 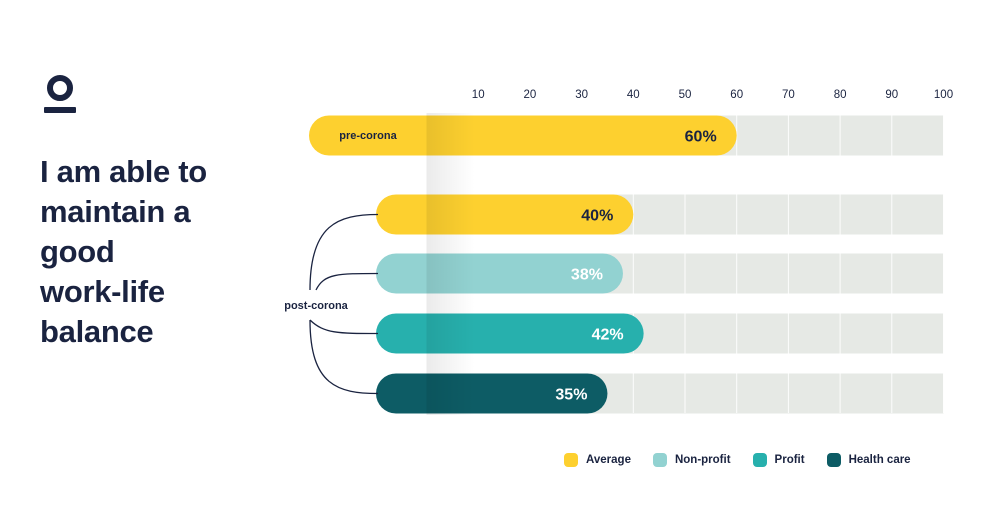 I want to click on bar-value-labels: 60% 40% 38% 42% 35%, so click(x=635, y=266).